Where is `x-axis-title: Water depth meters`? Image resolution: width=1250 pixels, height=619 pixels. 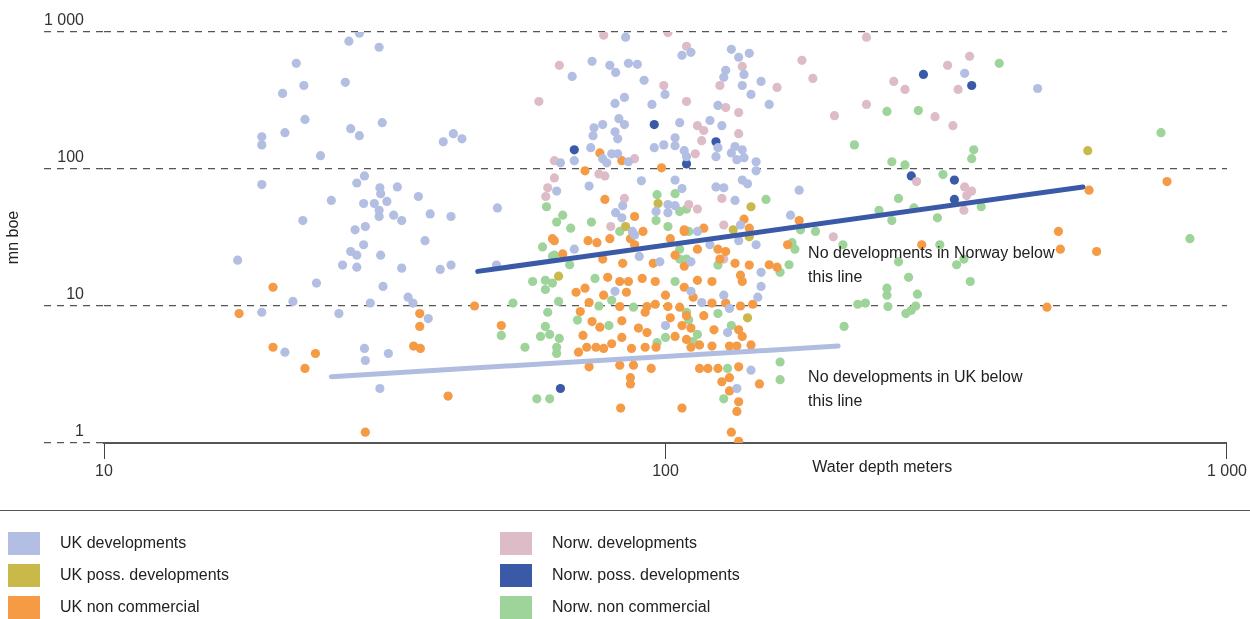
x-axis-title: Water depth meters is located at coordinates (882, 467).